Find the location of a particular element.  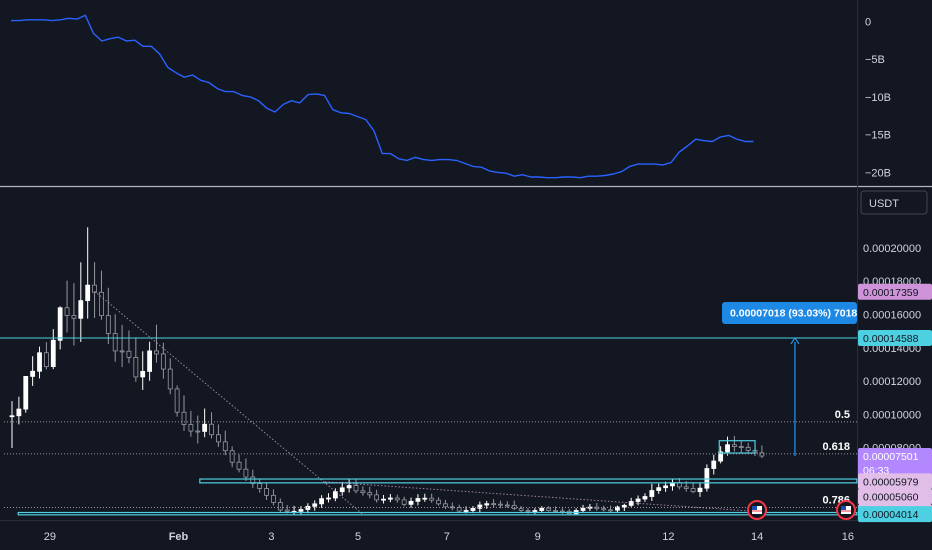

price-badge: 0.00005060 is located at coordinates (895, 496).